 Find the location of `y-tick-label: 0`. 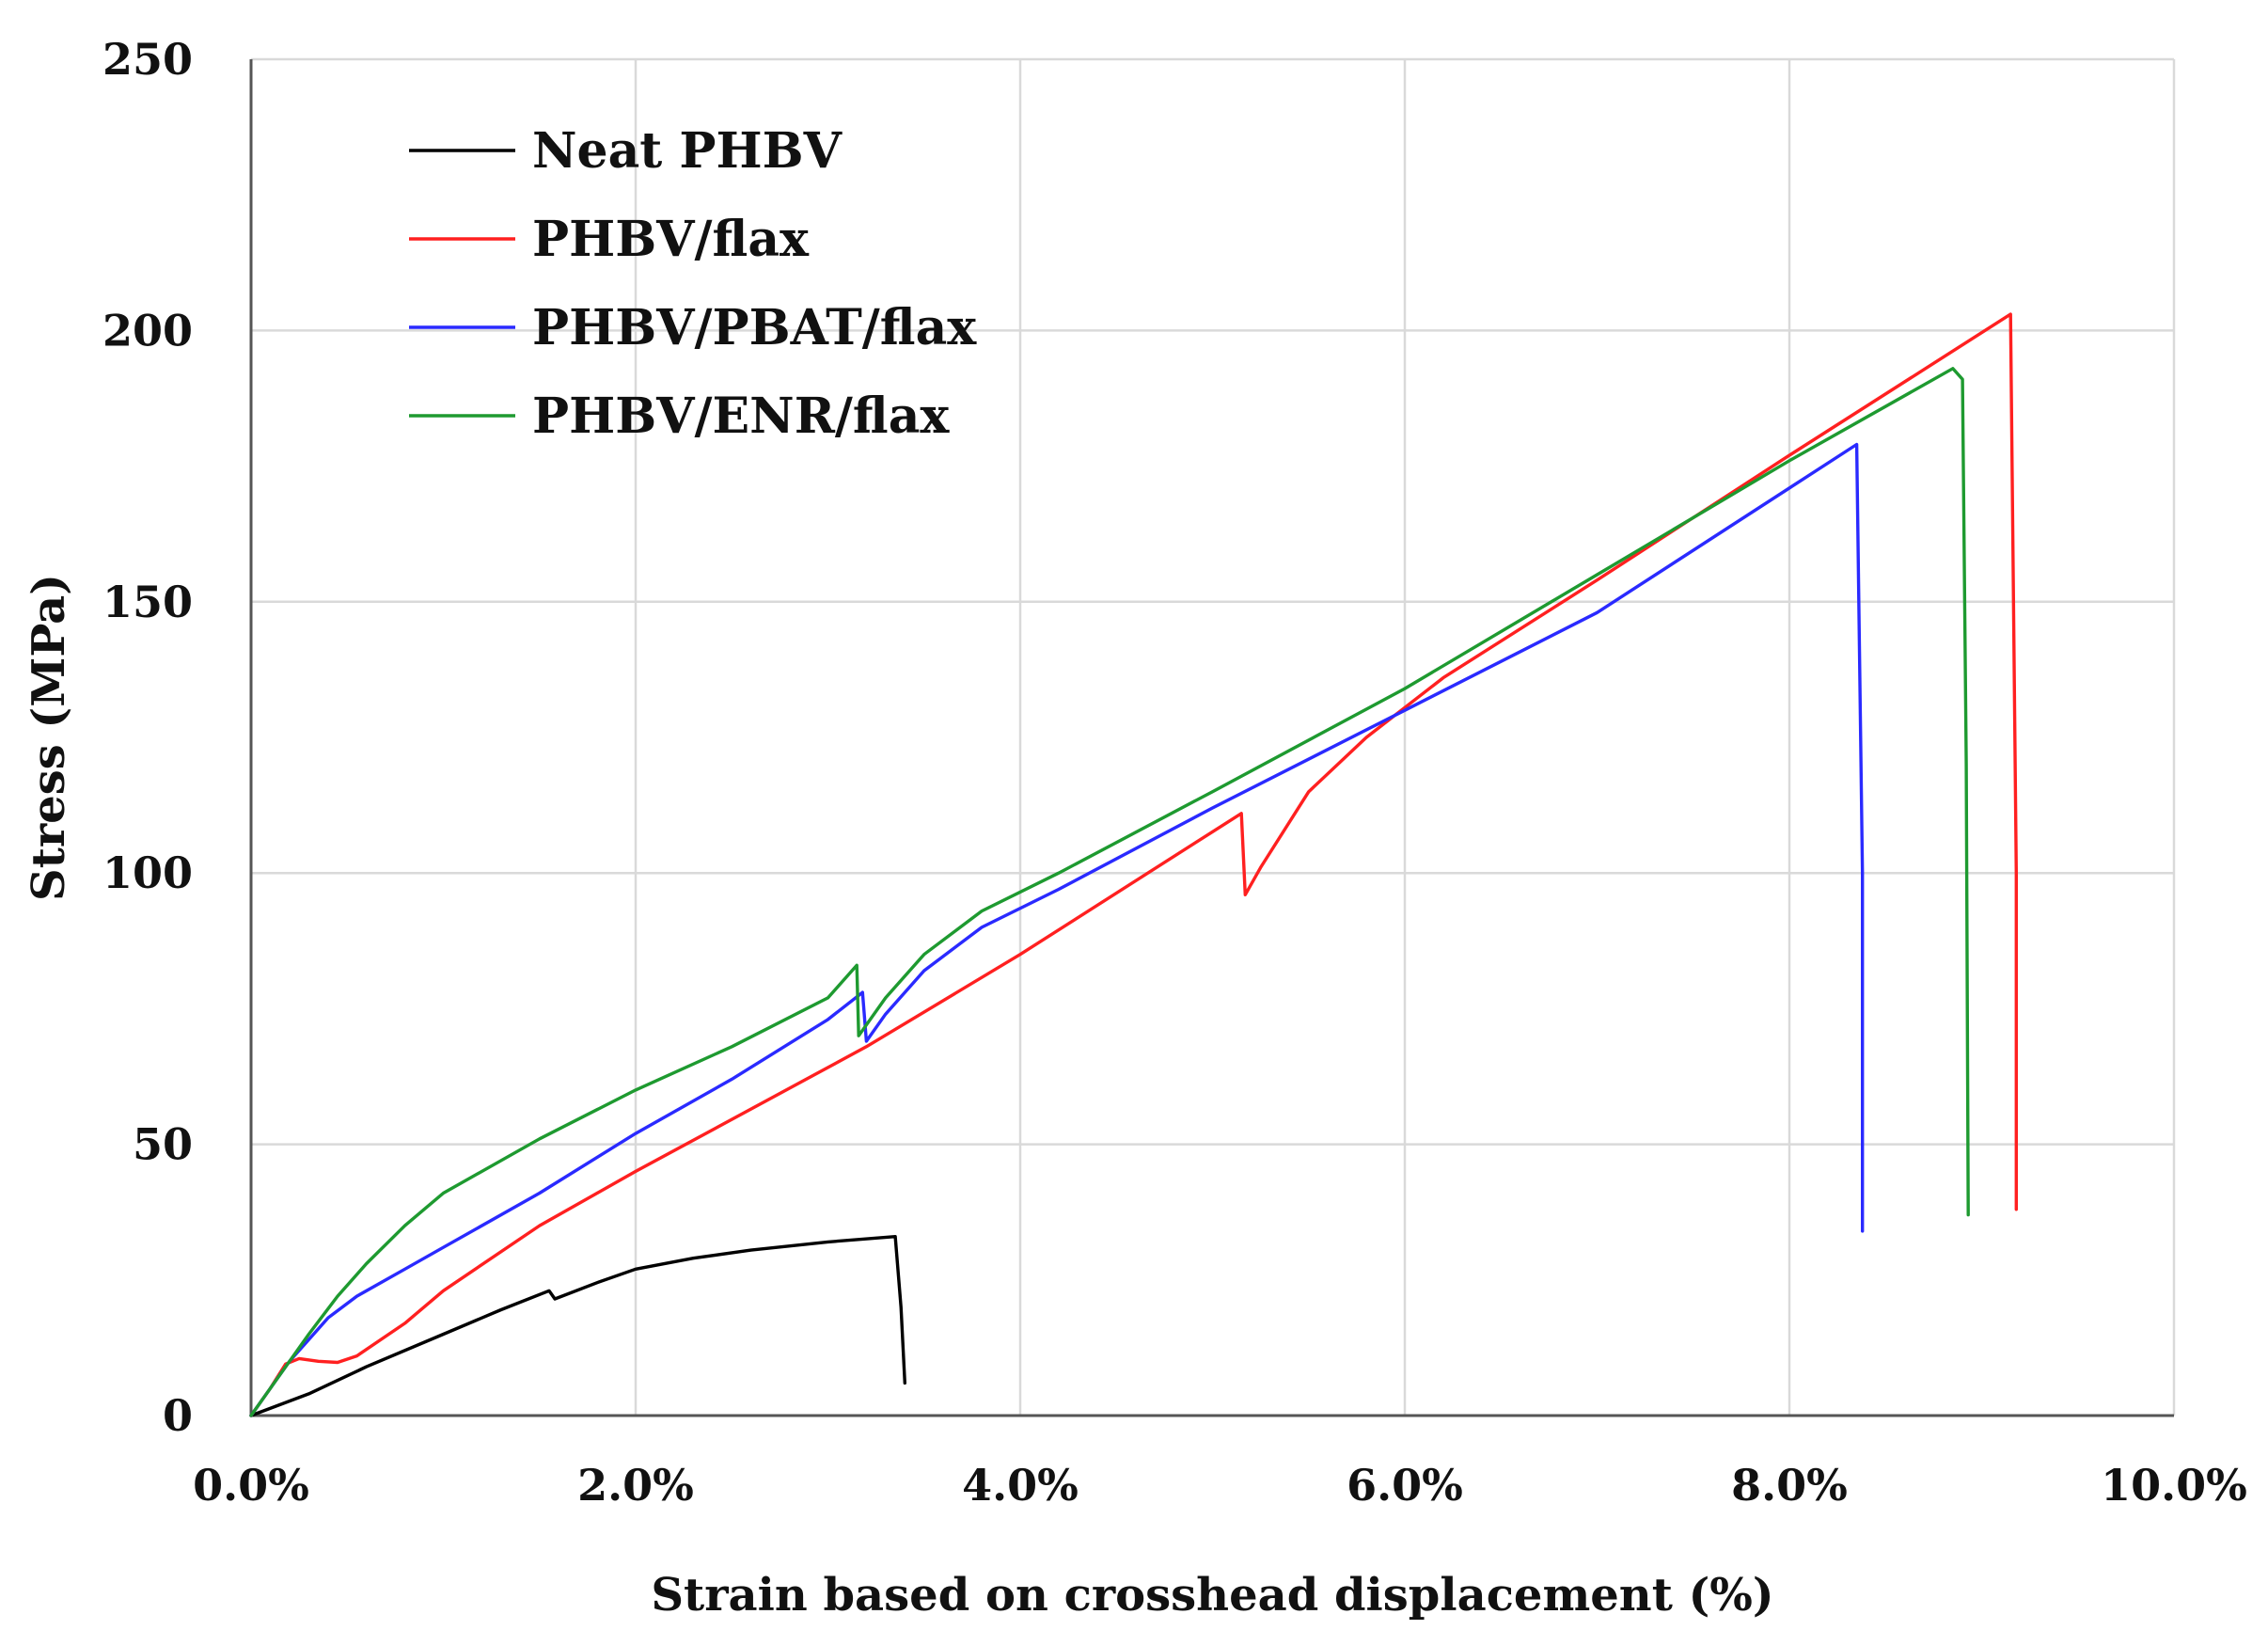

y-tick-label: 0 is located at coordinates (178, 1416).